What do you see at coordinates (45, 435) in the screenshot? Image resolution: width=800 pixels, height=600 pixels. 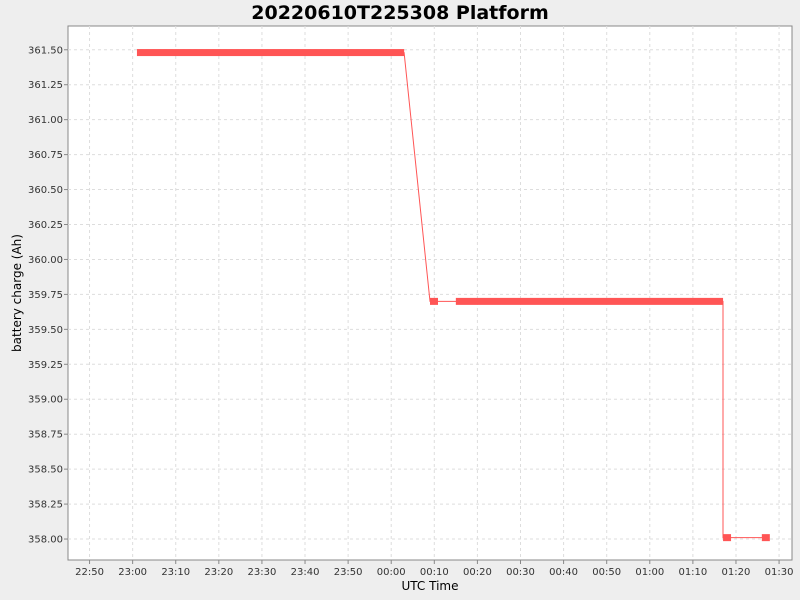 I see `y-tick-label: 358.75` at bounding box center [45, 435].